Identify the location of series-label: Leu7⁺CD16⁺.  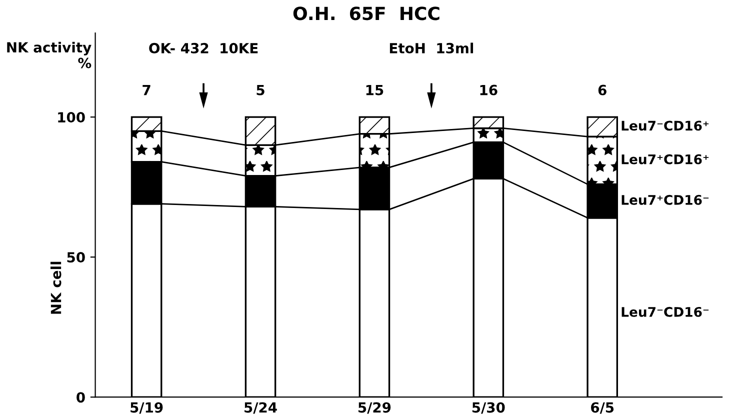
(665, 159).